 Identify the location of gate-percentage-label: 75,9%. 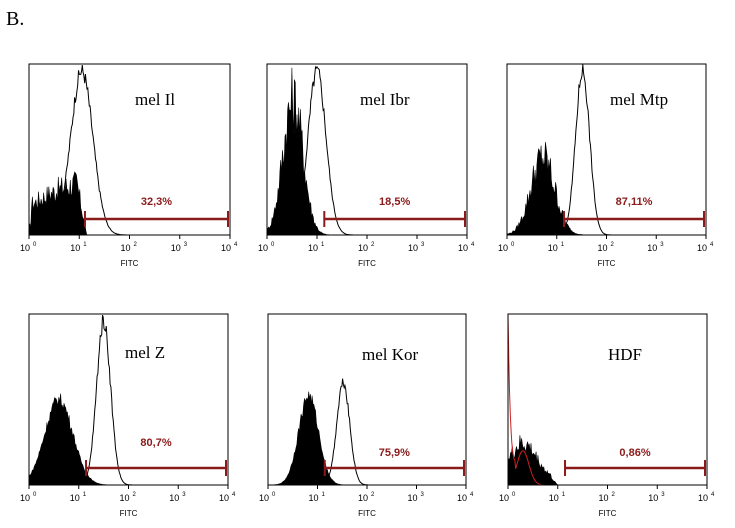
(394, 453).